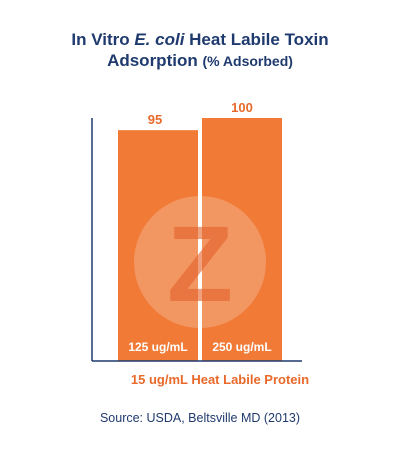  Describe the element at coordinates (220, 379) in the screenshot. I see `x-axis-label: 15 ug/mL Heat Labile Protein` at that location.